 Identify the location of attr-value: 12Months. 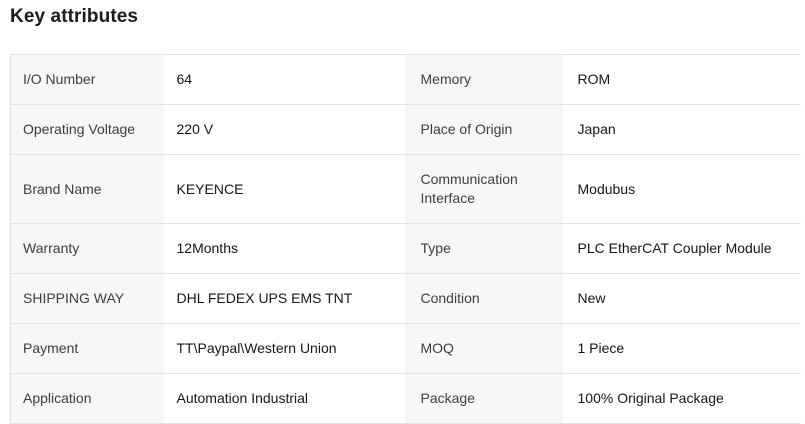
(284, 248).